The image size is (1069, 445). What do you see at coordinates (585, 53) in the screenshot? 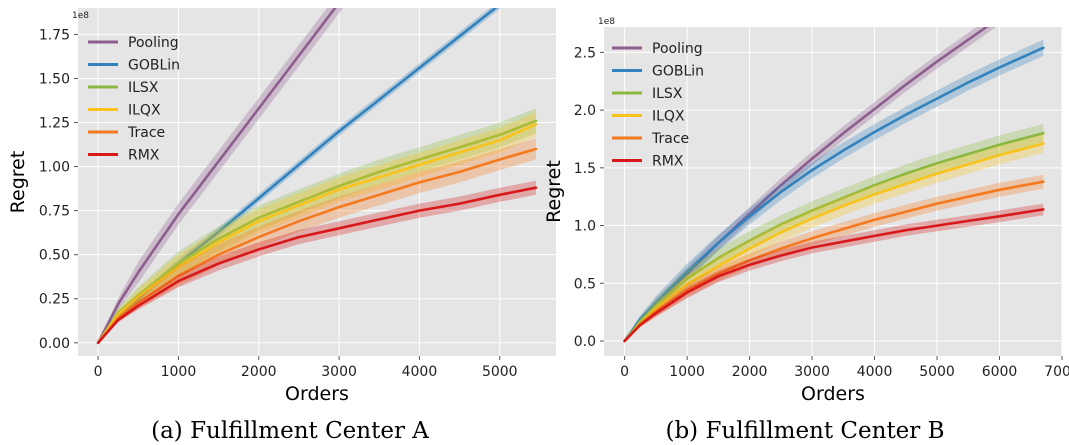
I see `y-tick-label: 2.5` at bounding box center [585, 53].